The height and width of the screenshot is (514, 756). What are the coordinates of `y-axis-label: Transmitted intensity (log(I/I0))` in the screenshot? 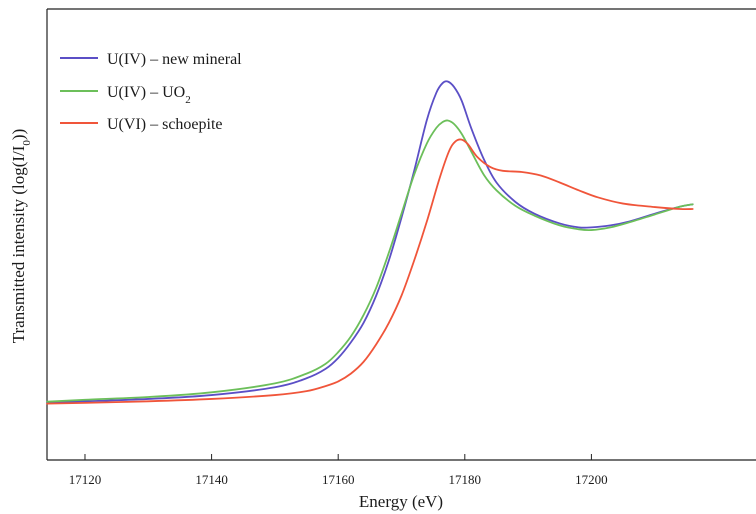 It's located at (21, 236).